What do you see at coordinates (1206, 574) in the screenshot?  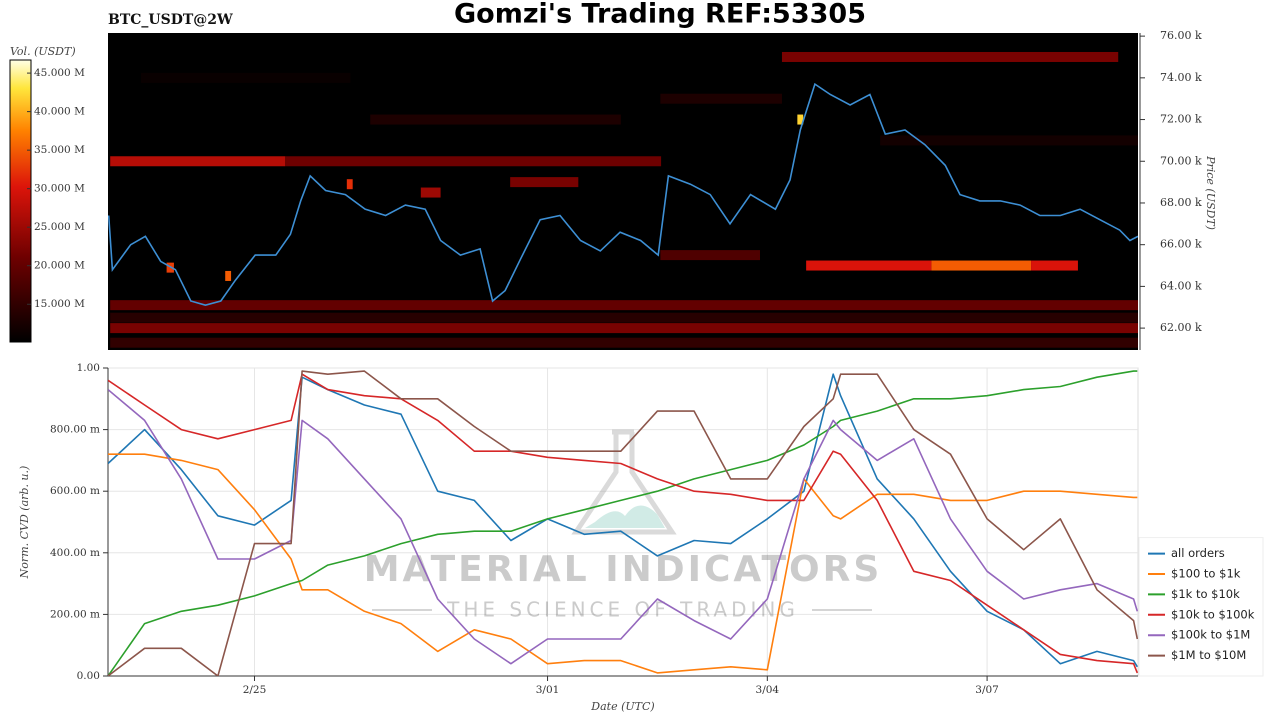 I see `legend-label: $100 to $1k` at bounding box center [1206, 574].